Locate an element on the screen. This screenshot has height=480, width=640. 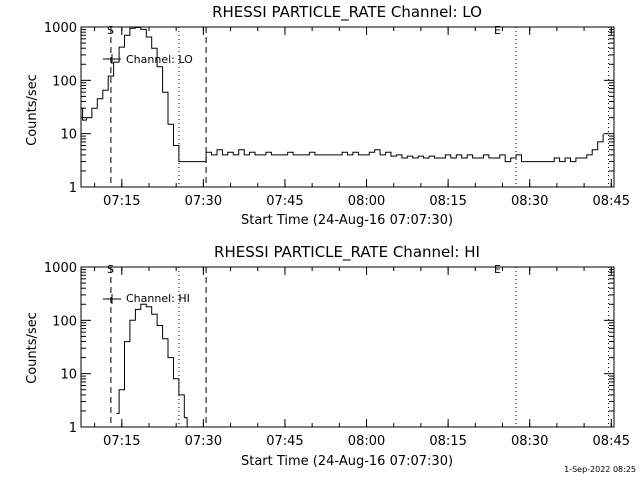
panel-lo-xtick-label: 08:45 is located at coordinates (611, 201).